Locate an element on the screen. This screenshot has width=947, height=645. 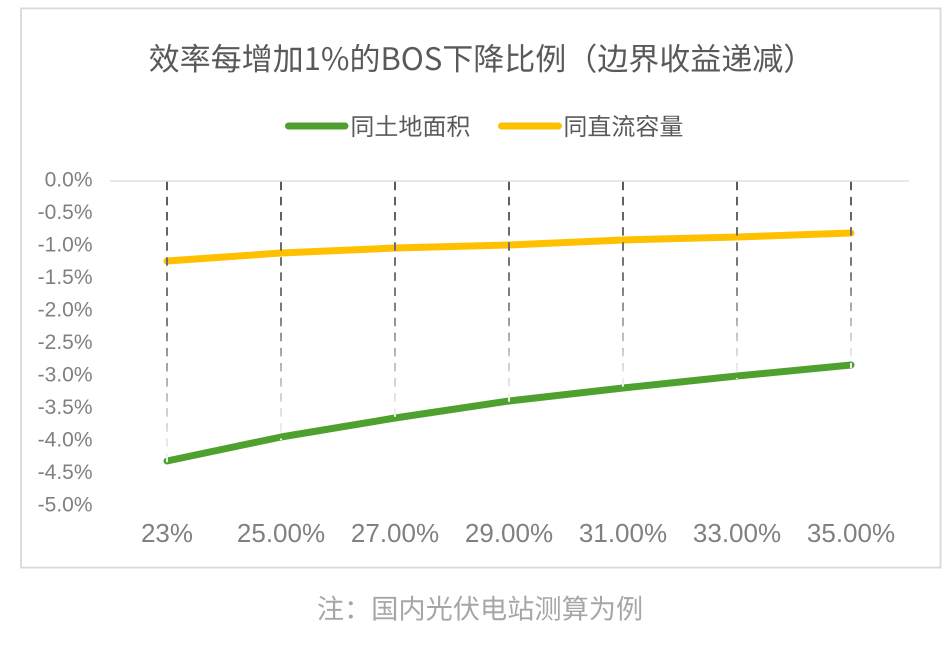
svg-text: 27.00% is located at coordinates (395, 533).